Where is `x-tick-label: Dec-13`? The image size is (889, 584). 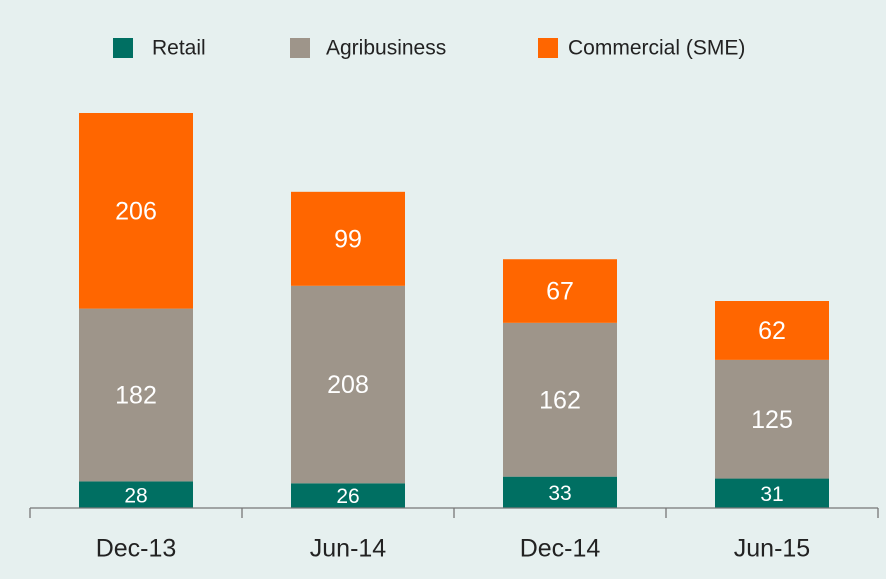 x-tick-label: Dec-13 is located at coordinates (136, 549).